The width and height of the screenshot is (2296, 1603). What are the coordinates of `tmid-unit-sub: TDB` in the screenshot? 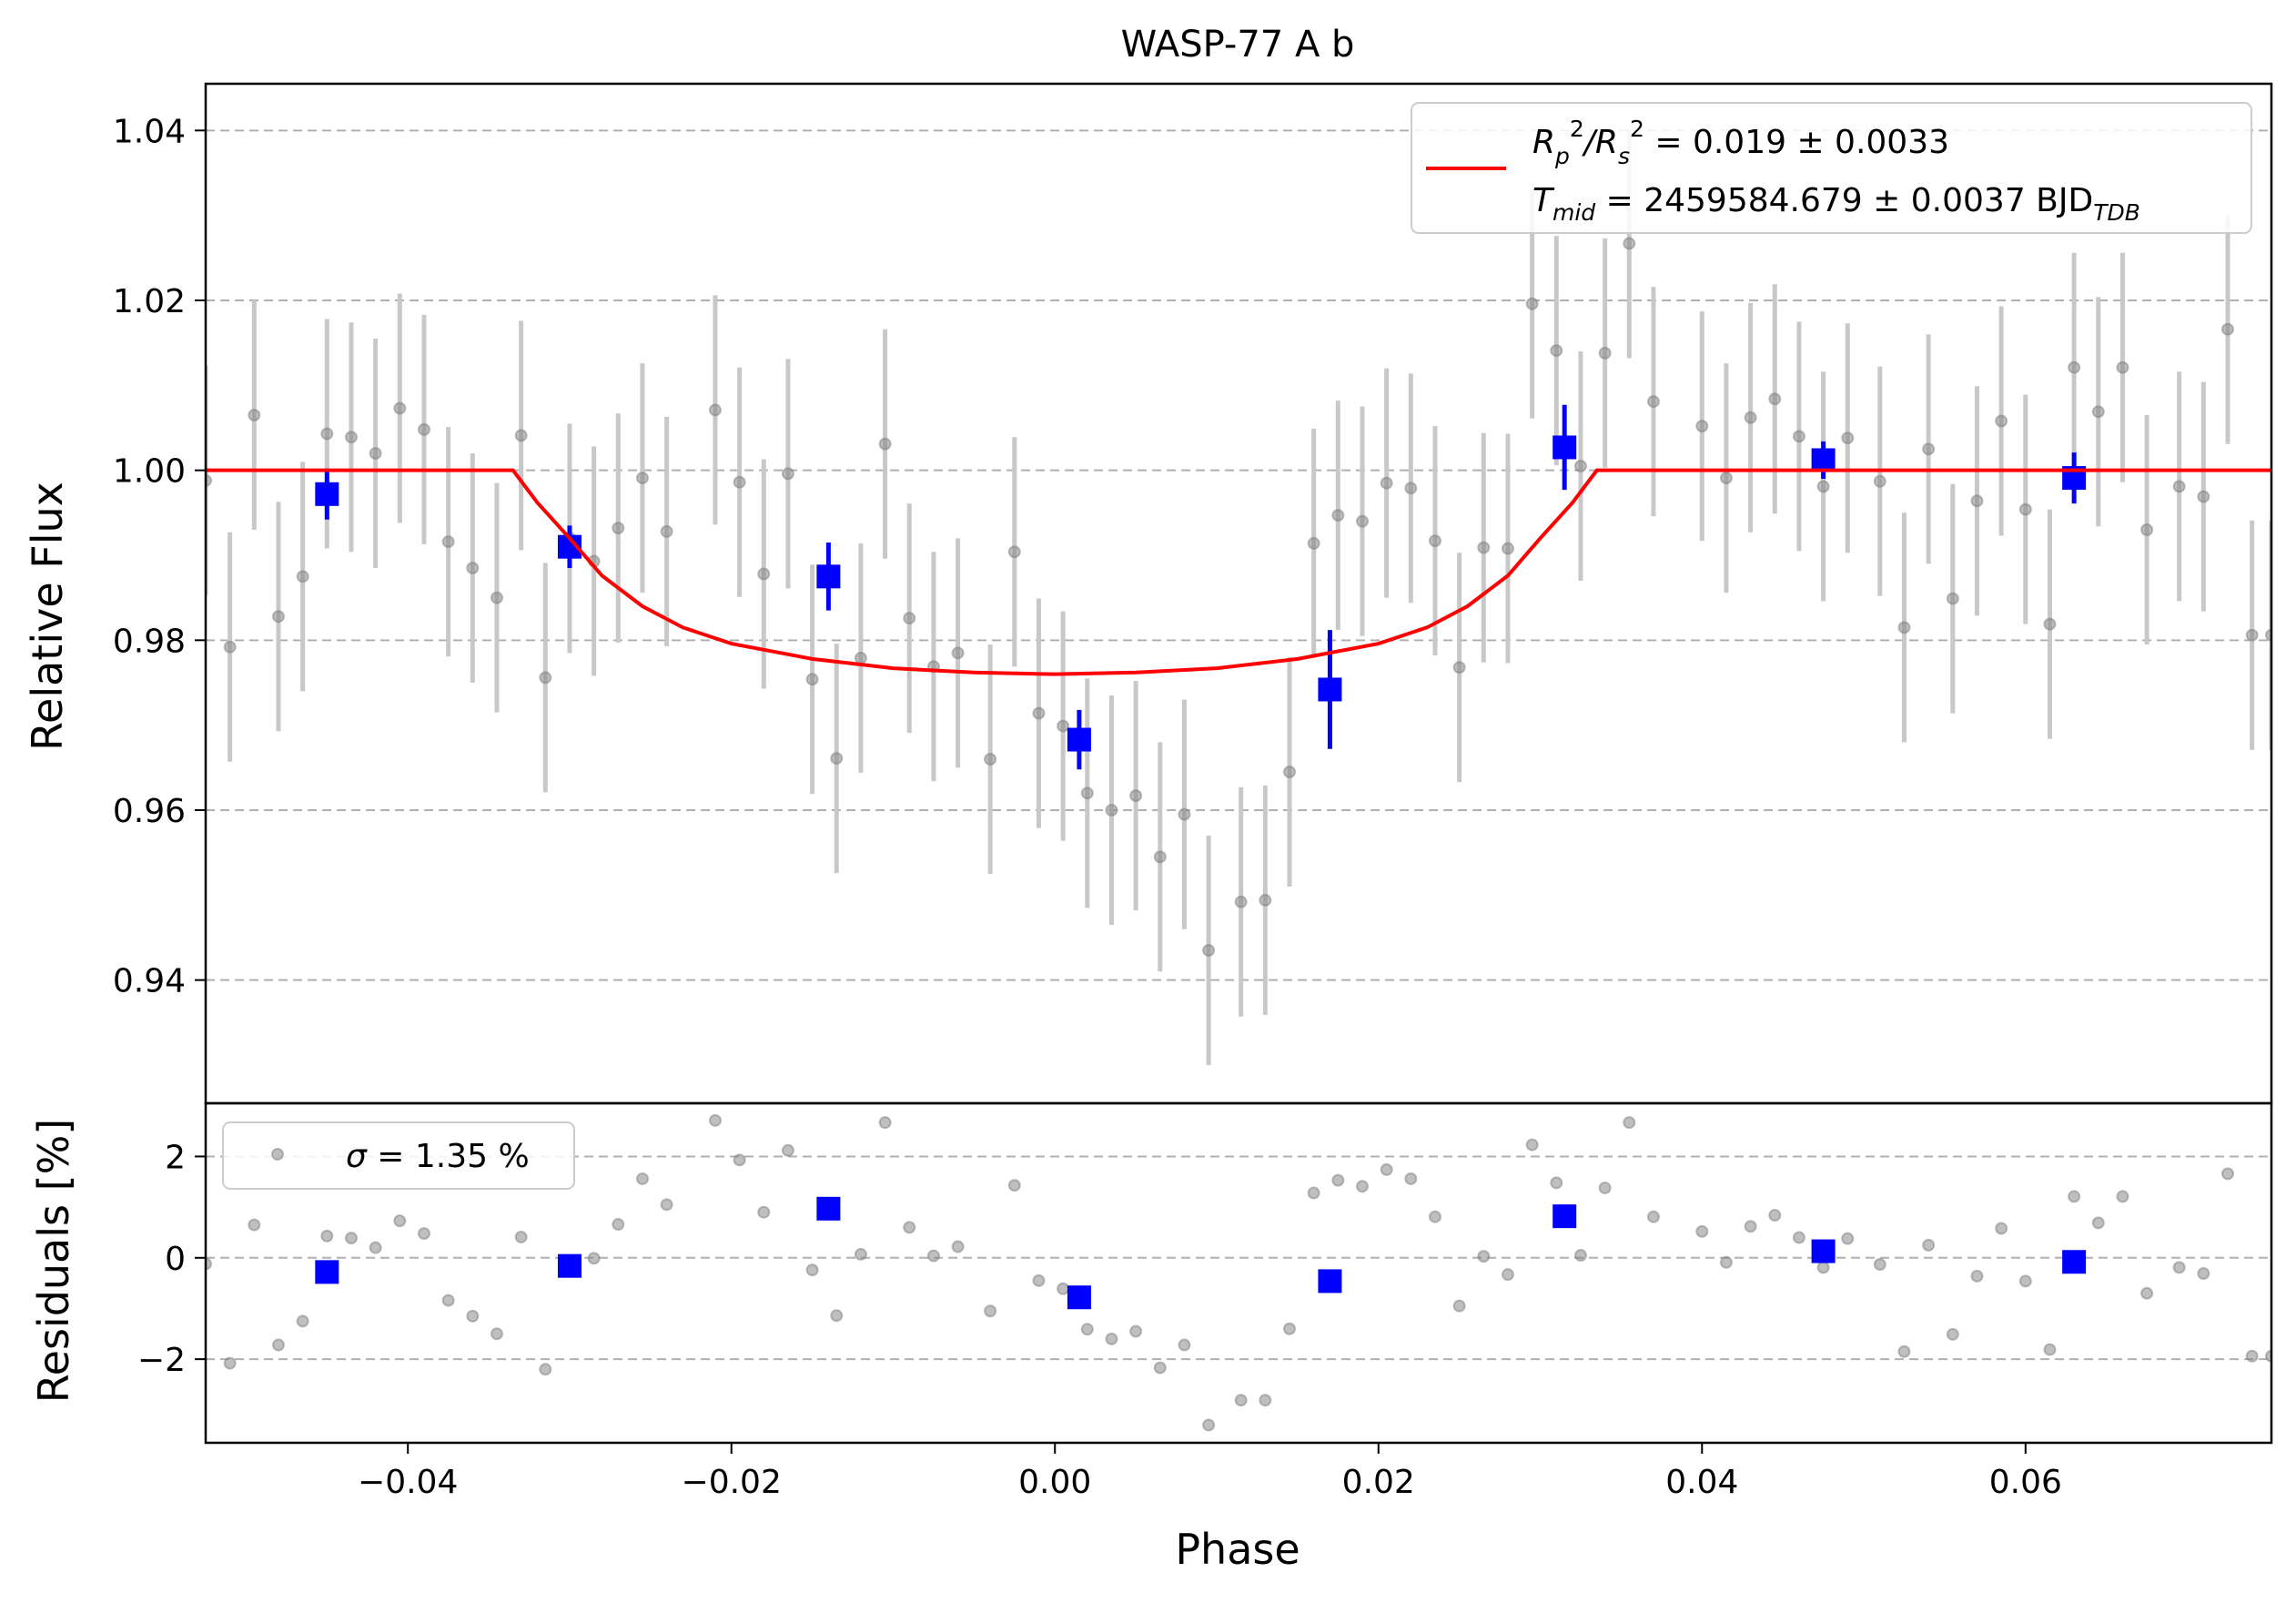 It's located at (2116, 212).